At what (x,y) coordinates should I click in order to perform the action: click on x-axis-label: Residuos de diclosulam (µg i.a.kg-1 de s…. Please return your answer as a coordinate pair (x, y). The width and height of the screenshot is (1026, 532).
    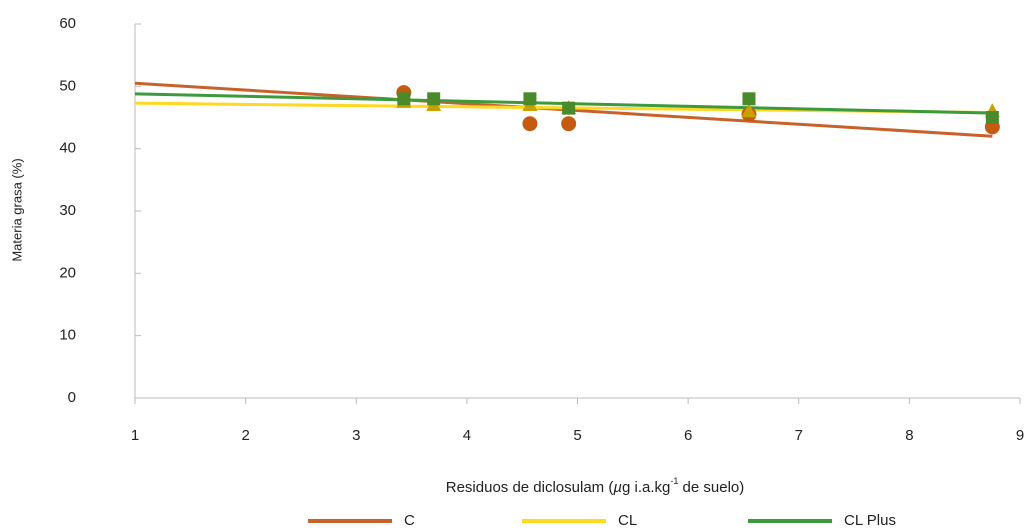
    Looking at the image, I should click on (595, 486).